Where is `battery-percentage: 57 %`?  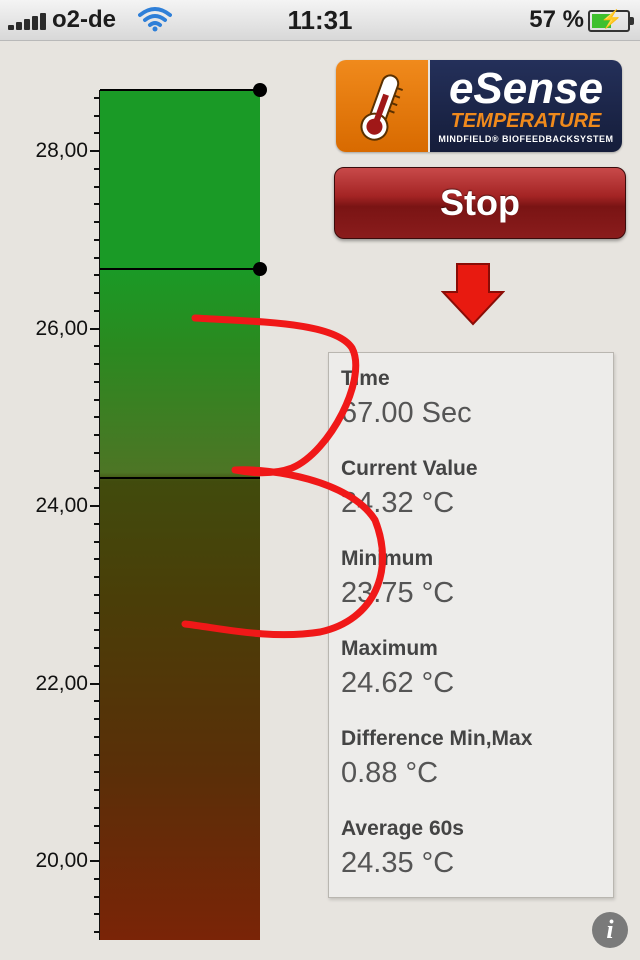 battery-percentage: 57 % is located at coordinates (556, 19).